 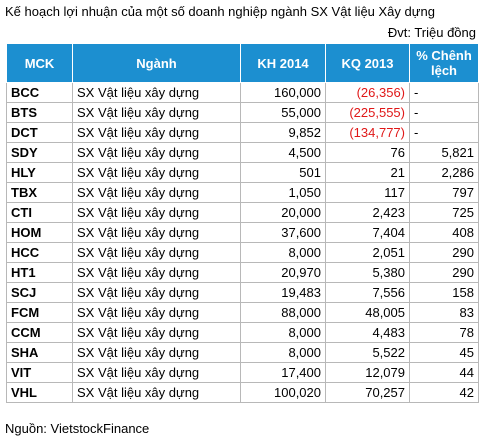 What do you see at coordinates (443, 70) in the screenshot?
I see `header-pct-line2: lệch` at bounding box center [443, 70].